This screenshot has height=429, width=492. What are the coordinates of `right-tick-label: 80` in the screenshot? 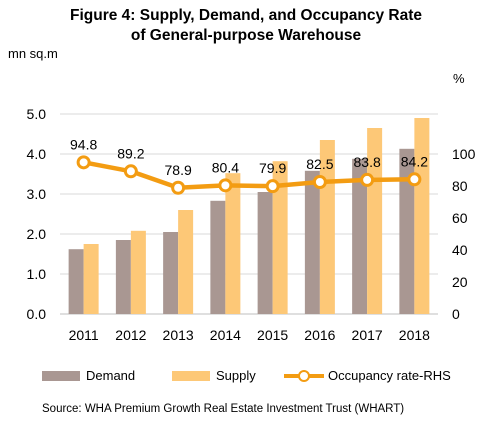 It's located at (460, 186).